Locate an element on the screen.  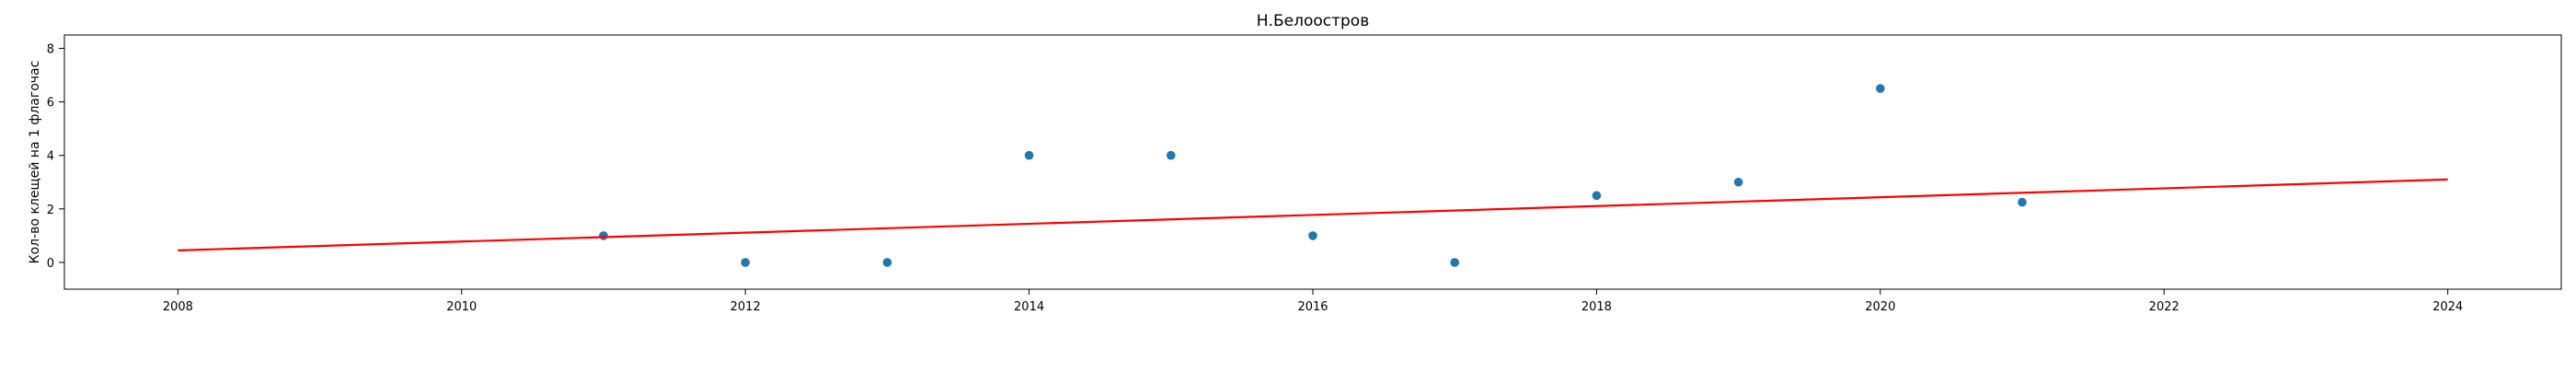
x-tick-label: 2024 is located at coordinates (2447, 307).